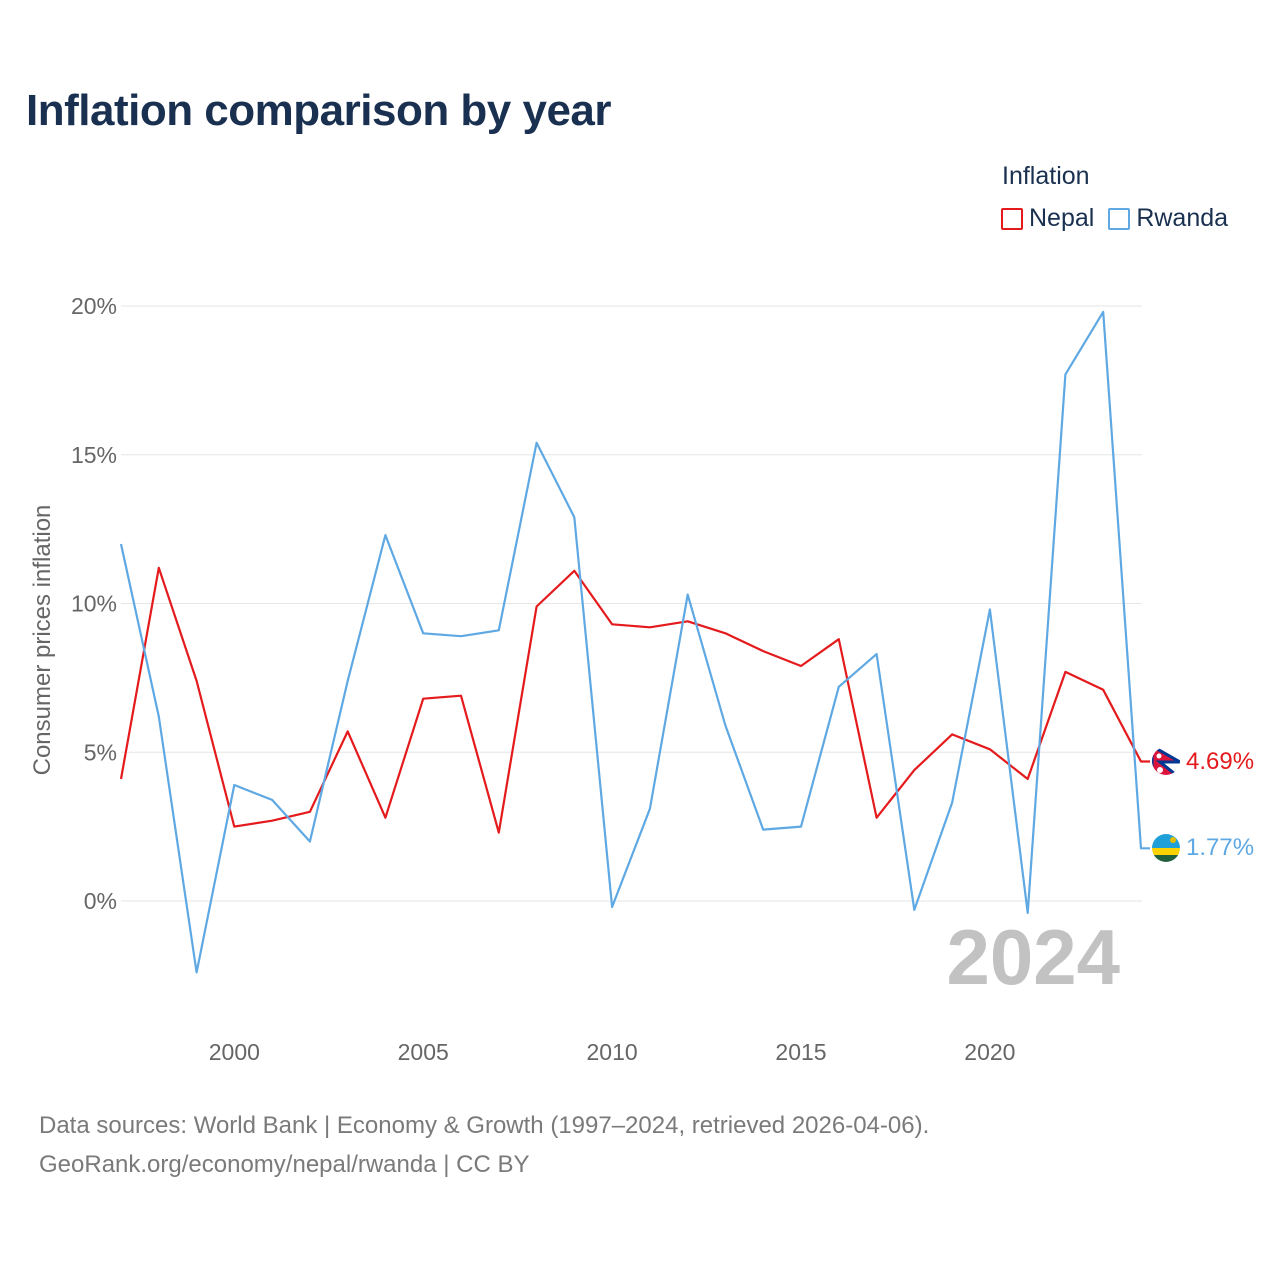 The image size is (1280, 1280). I want to click on y-tick-label: 10%, so click(94, 604).